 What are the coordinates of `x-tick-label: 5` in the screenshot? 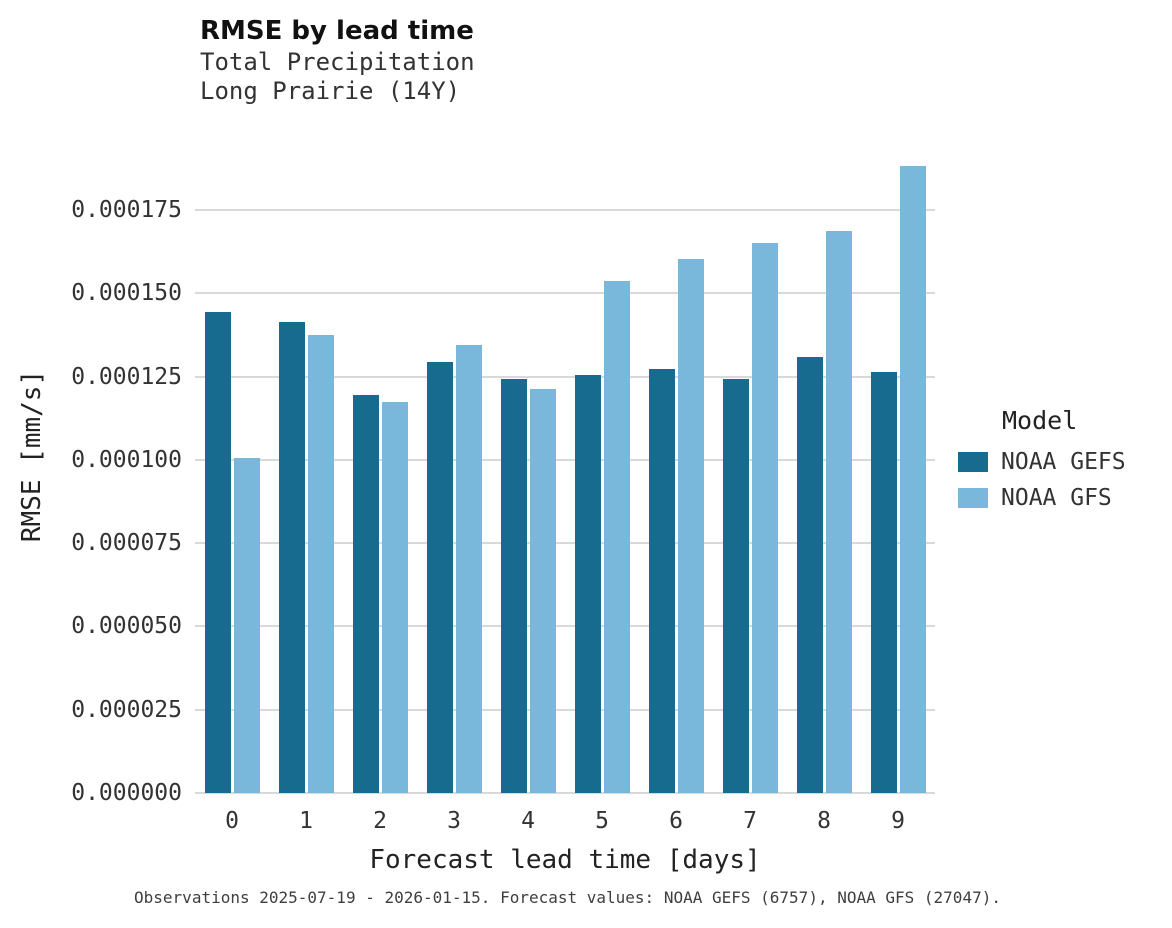 It's located at (602, 821).